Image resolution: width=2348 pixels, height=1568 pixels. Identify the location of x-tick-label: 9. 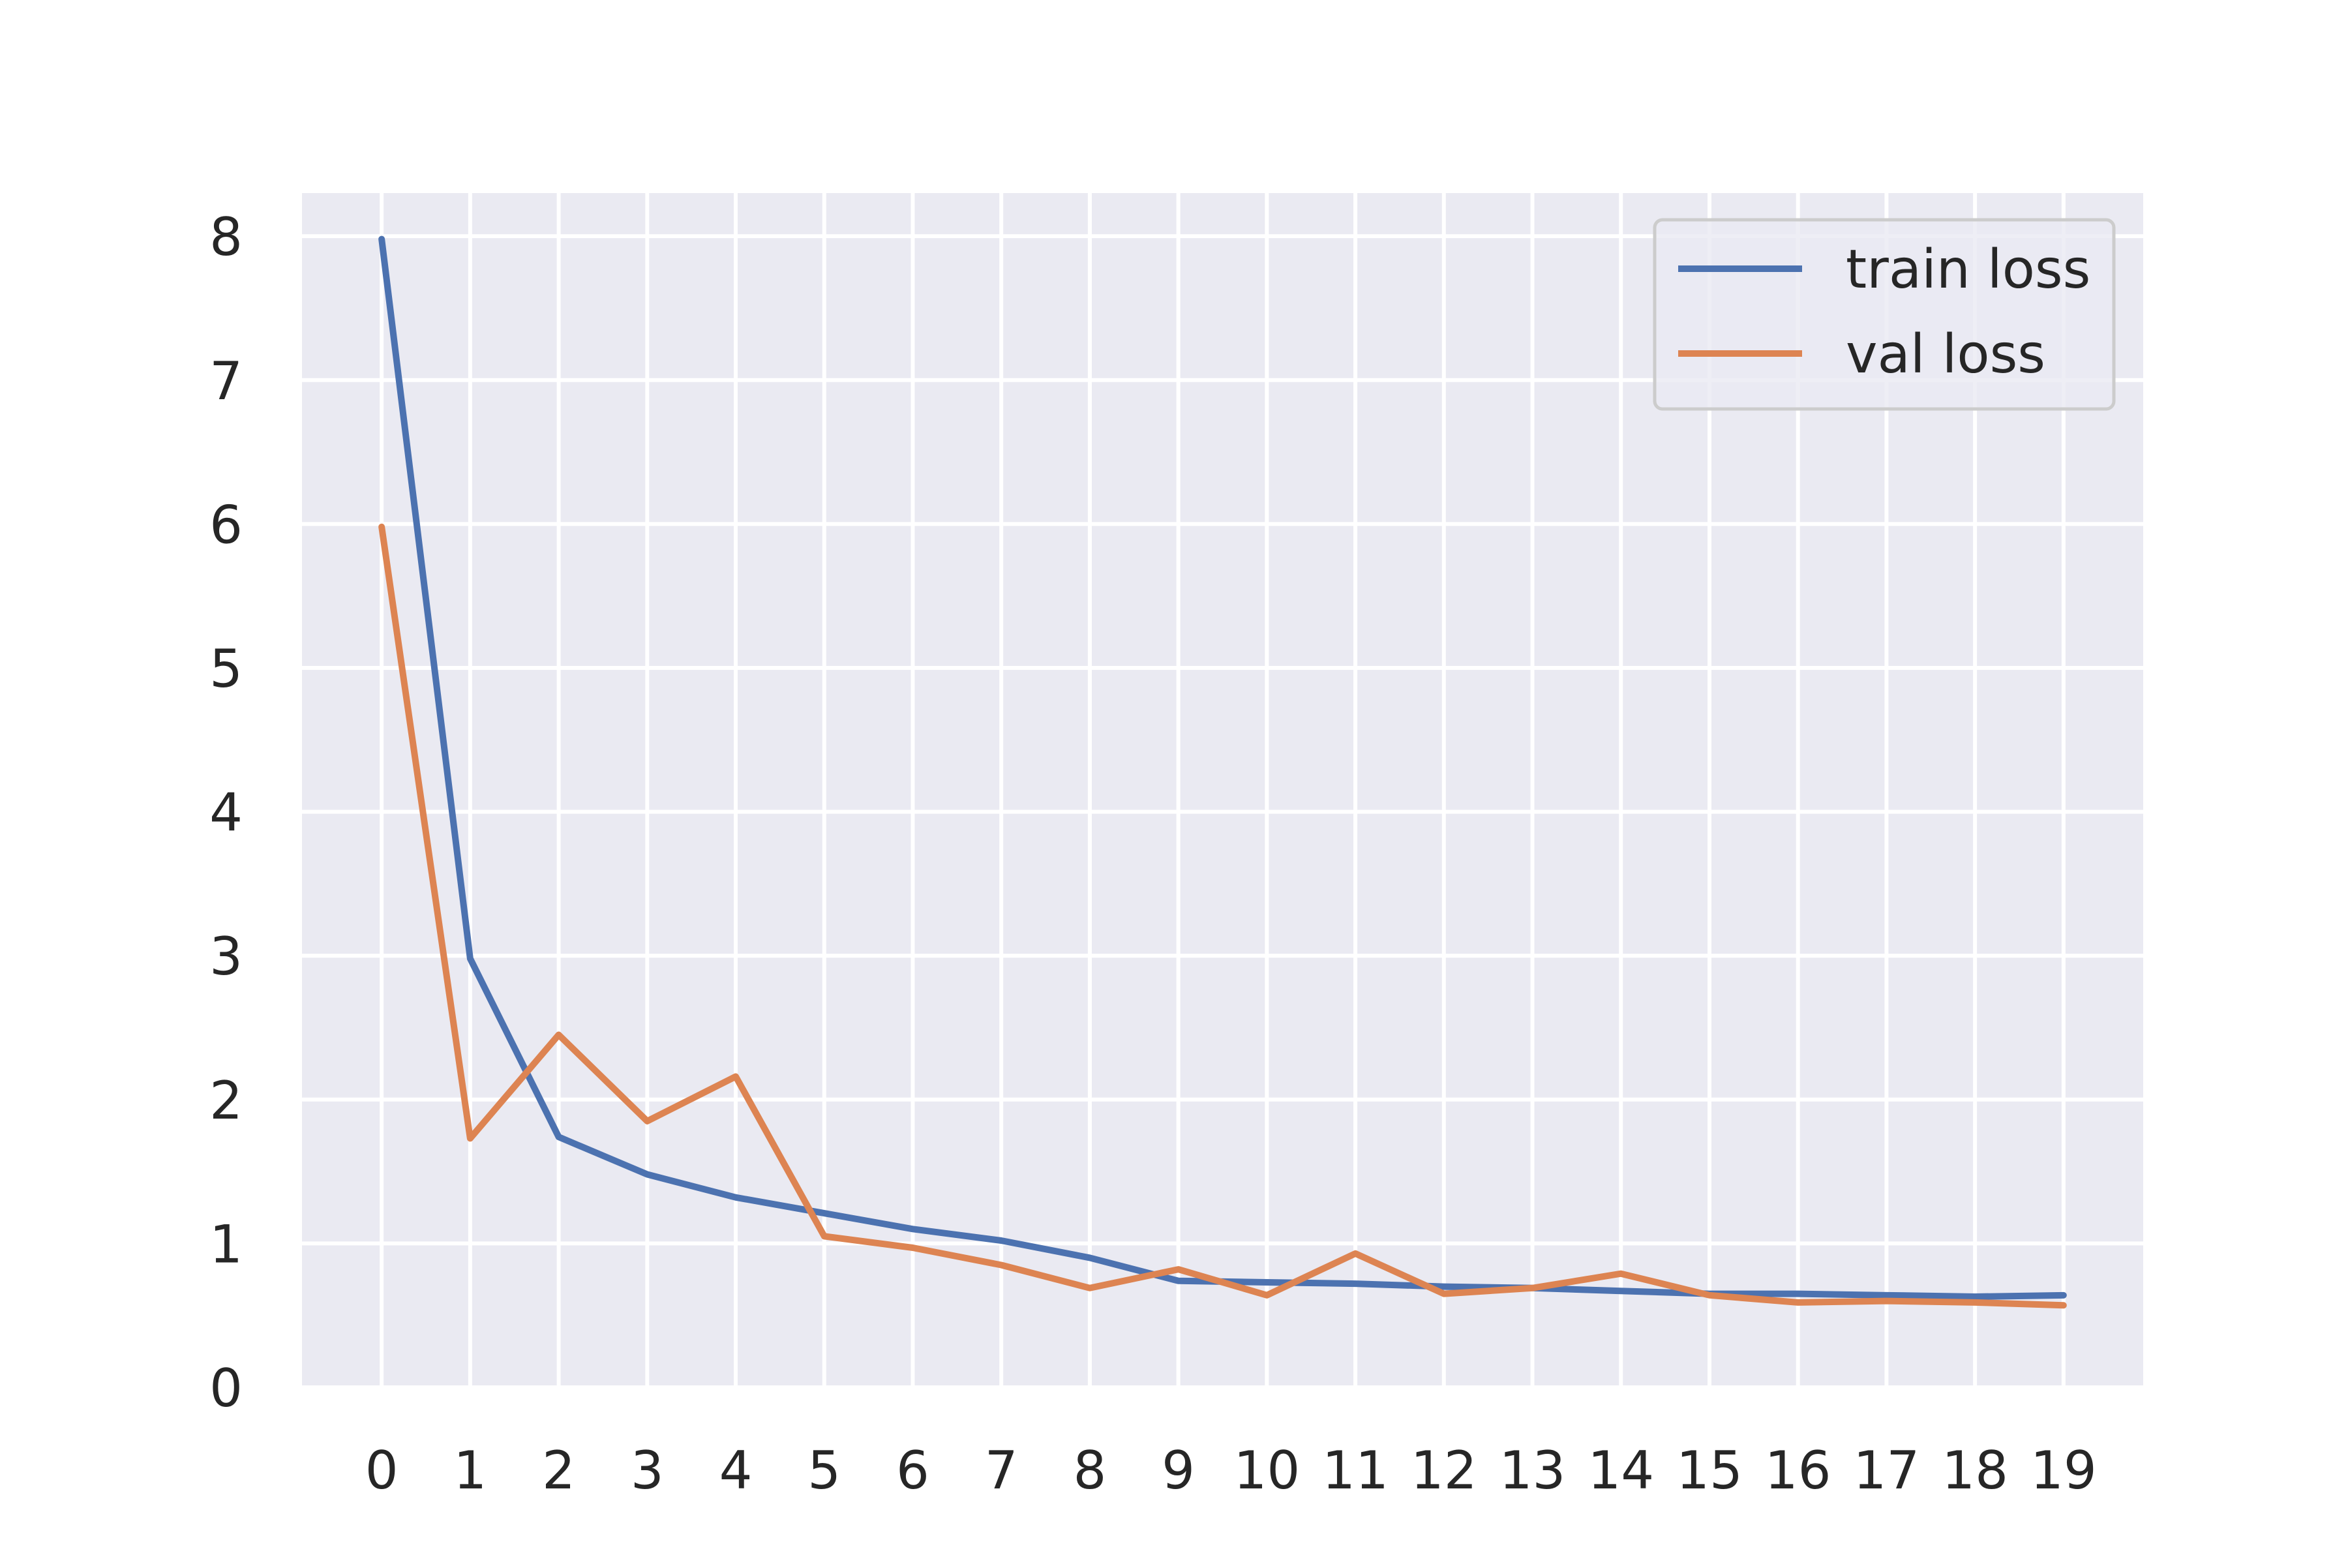
(1179, 1470).